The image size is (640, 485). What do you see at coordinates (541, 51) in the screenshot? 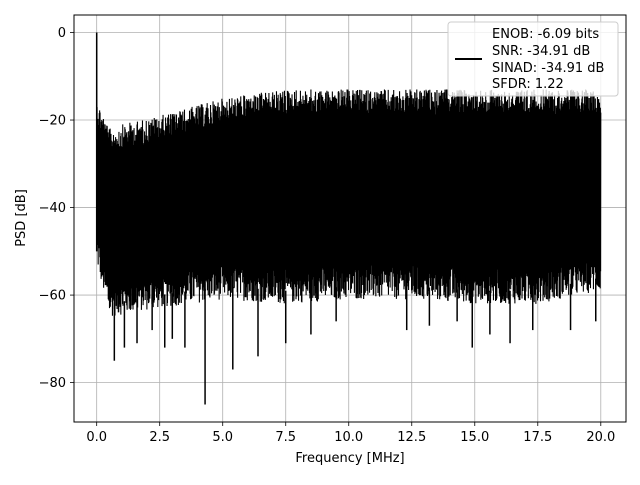
I see `legend-snr: SNR: -34.91 dB` at bounding box center [541, 51].